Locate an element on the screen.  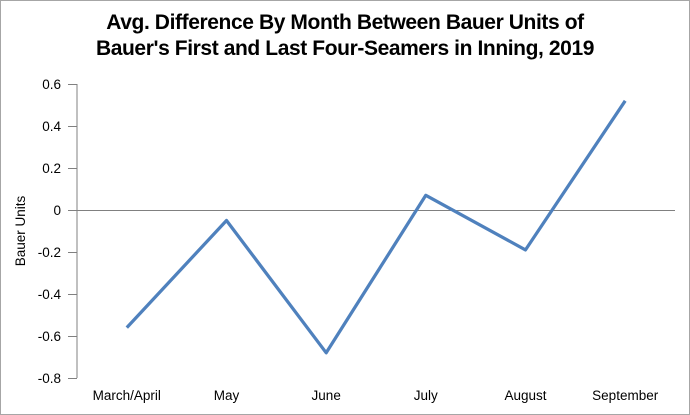
x-category-label: August is located at coordinates (525, 395).